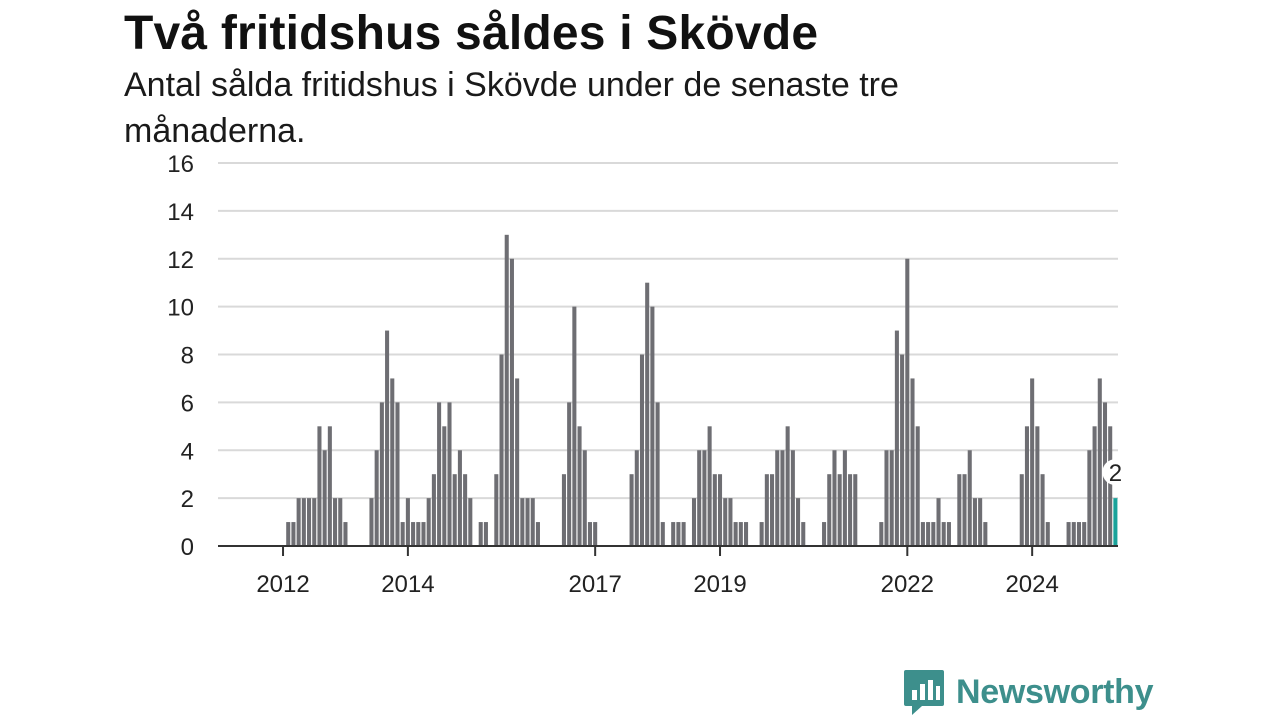  Describe the element at coordinates (594, 584) in the screenshot. I see `x-tick-label: 2017` at that location.